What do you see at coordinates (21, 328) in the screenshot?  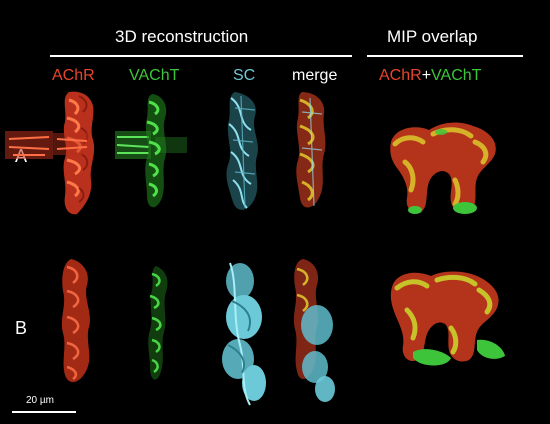 I see `row-label-b: B` at bounding box center [21, 328].